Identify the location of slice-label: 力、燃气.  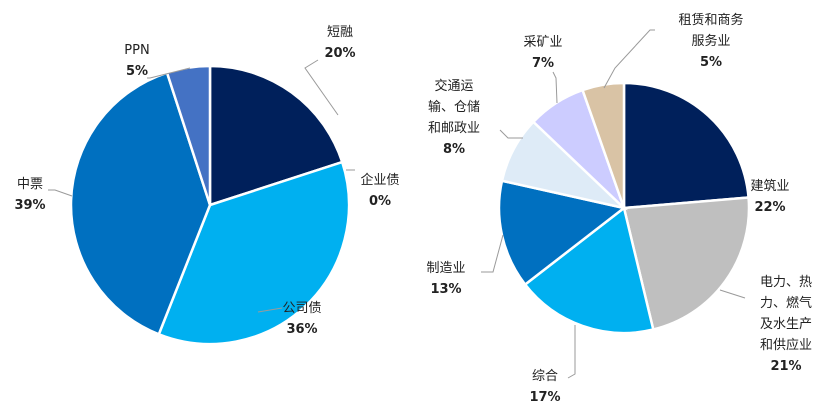
(786, 303).